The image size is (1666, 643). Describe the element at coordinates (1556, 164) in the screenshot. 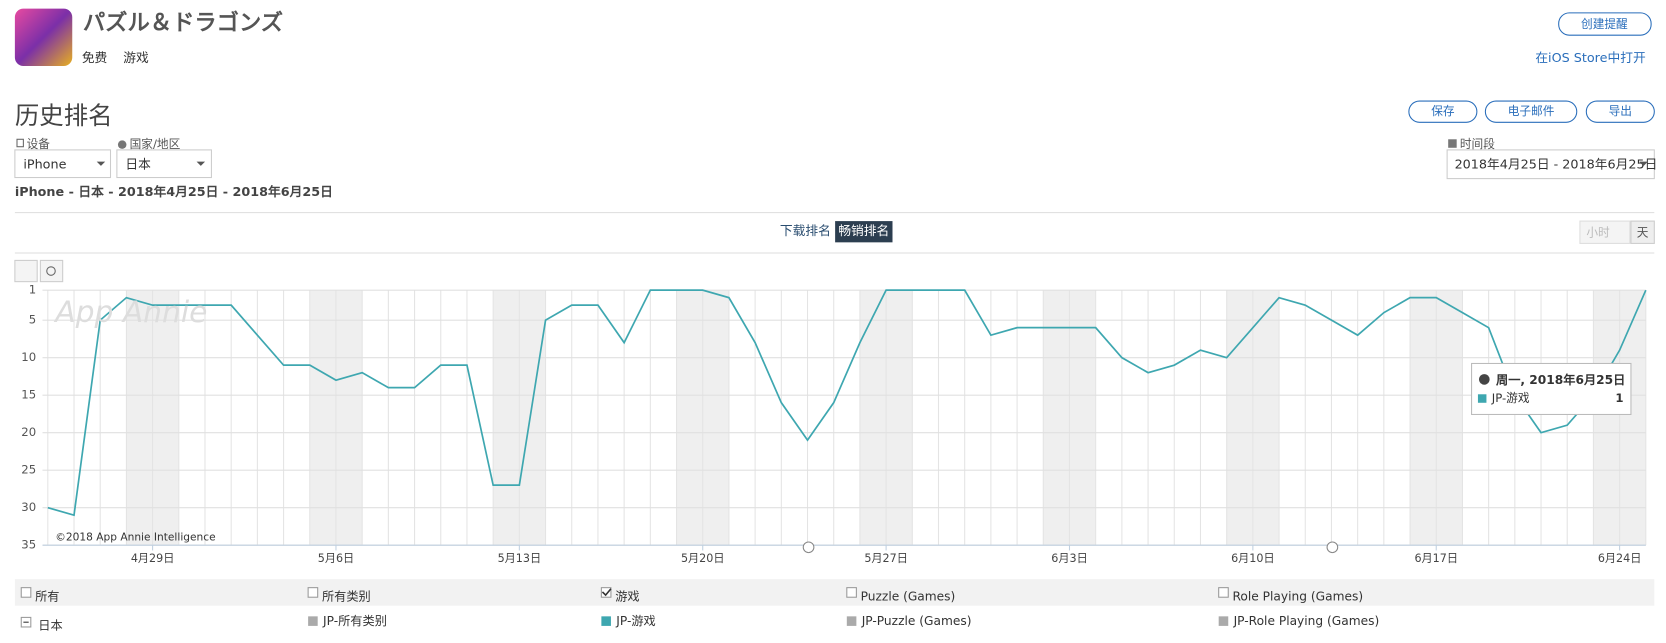

I see `period-value: 2018年4月25日 - 2018年6月25日` at that location.